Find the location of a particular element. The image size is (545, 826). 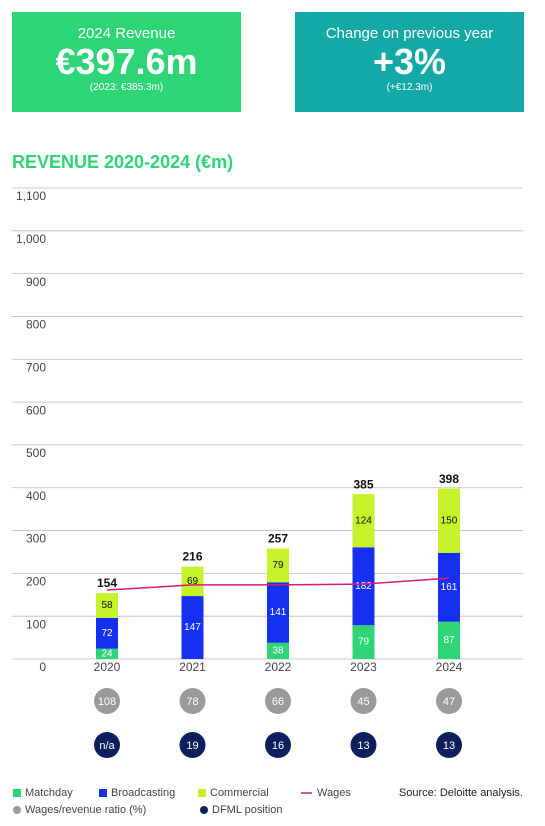

row-value: 66 is located at coordinates (278, 702).